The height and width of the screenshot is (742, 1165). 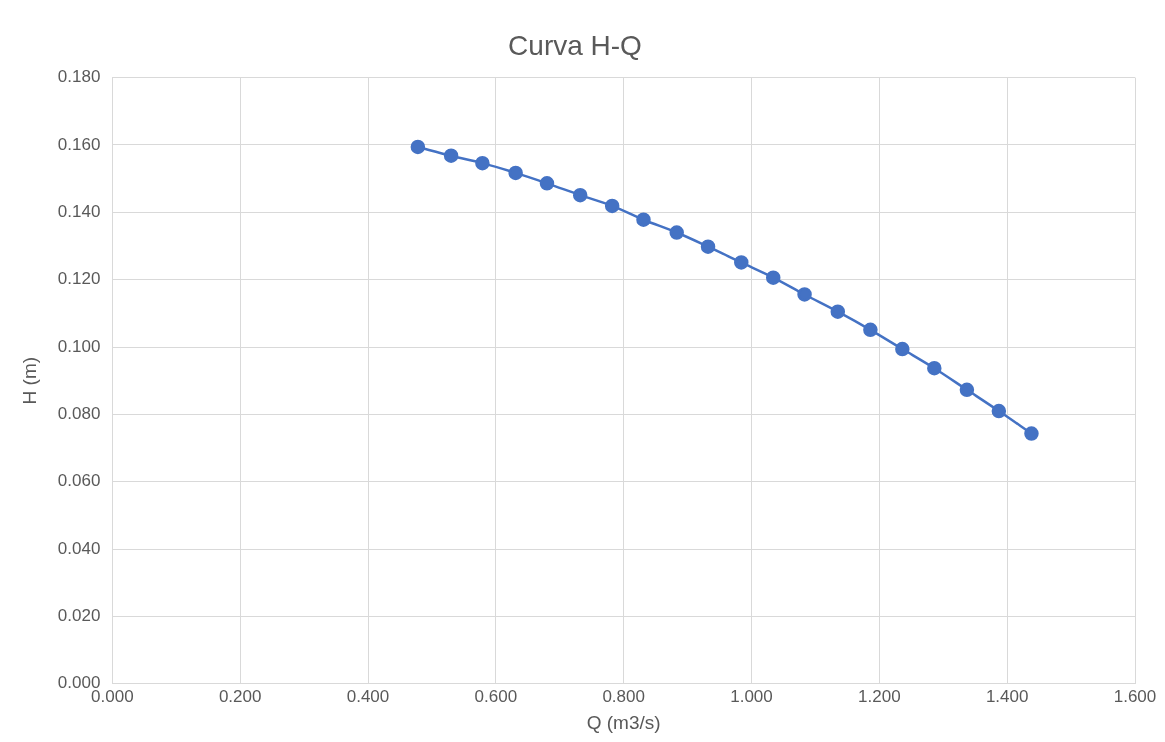 What do you see at coordinates (879, 696) in the screenshot?
I see `x-tick-label: 1.200` at bounding box center [879, 696].